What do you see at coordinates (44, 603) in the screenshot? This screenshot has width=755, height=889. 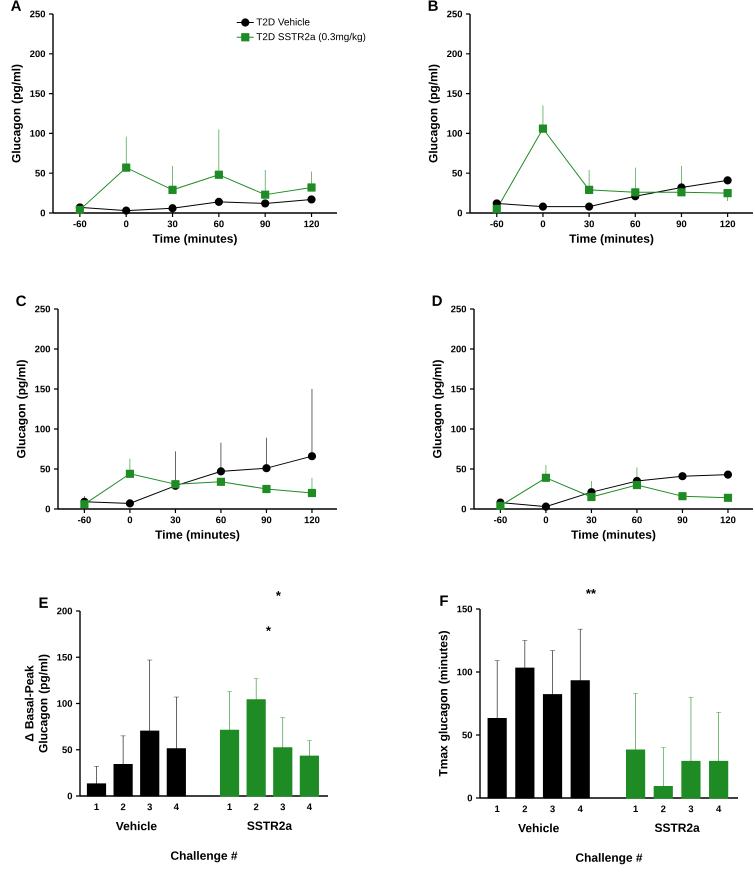 I see `chart-title: E` at bounding box center [44, 603].